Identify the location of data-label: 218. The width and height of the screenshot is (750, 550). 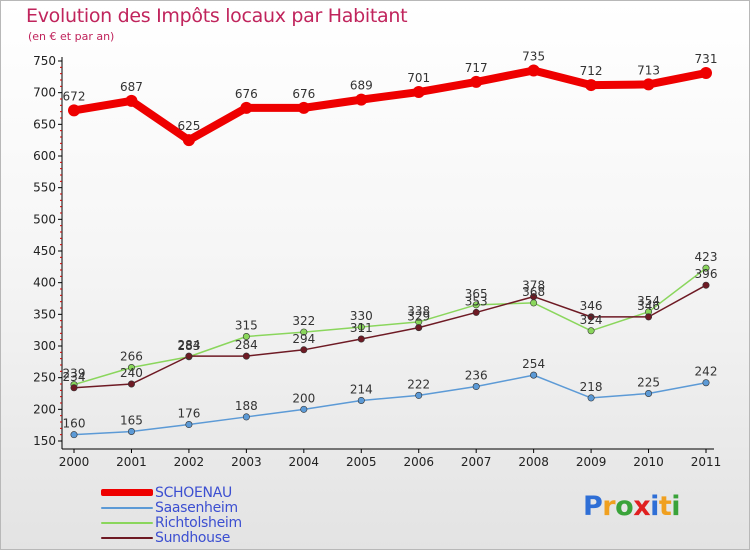
(591, 387).